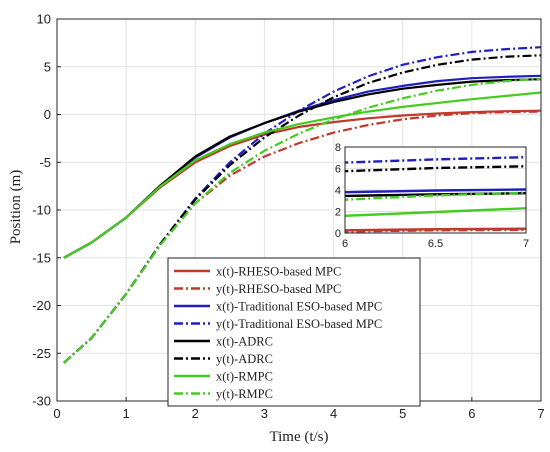 The image size is (550, 452). I want to click on x-tick-label: 4, so click(333, 413).